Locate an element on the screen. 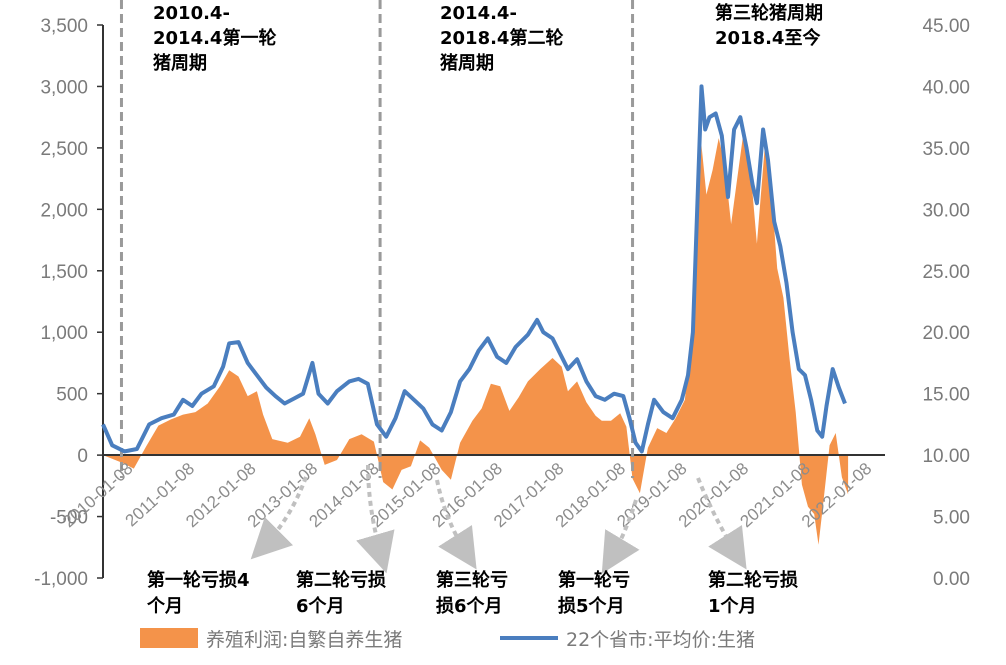  svg-text: 第三轮亏 is located at coordinates (472, 580).